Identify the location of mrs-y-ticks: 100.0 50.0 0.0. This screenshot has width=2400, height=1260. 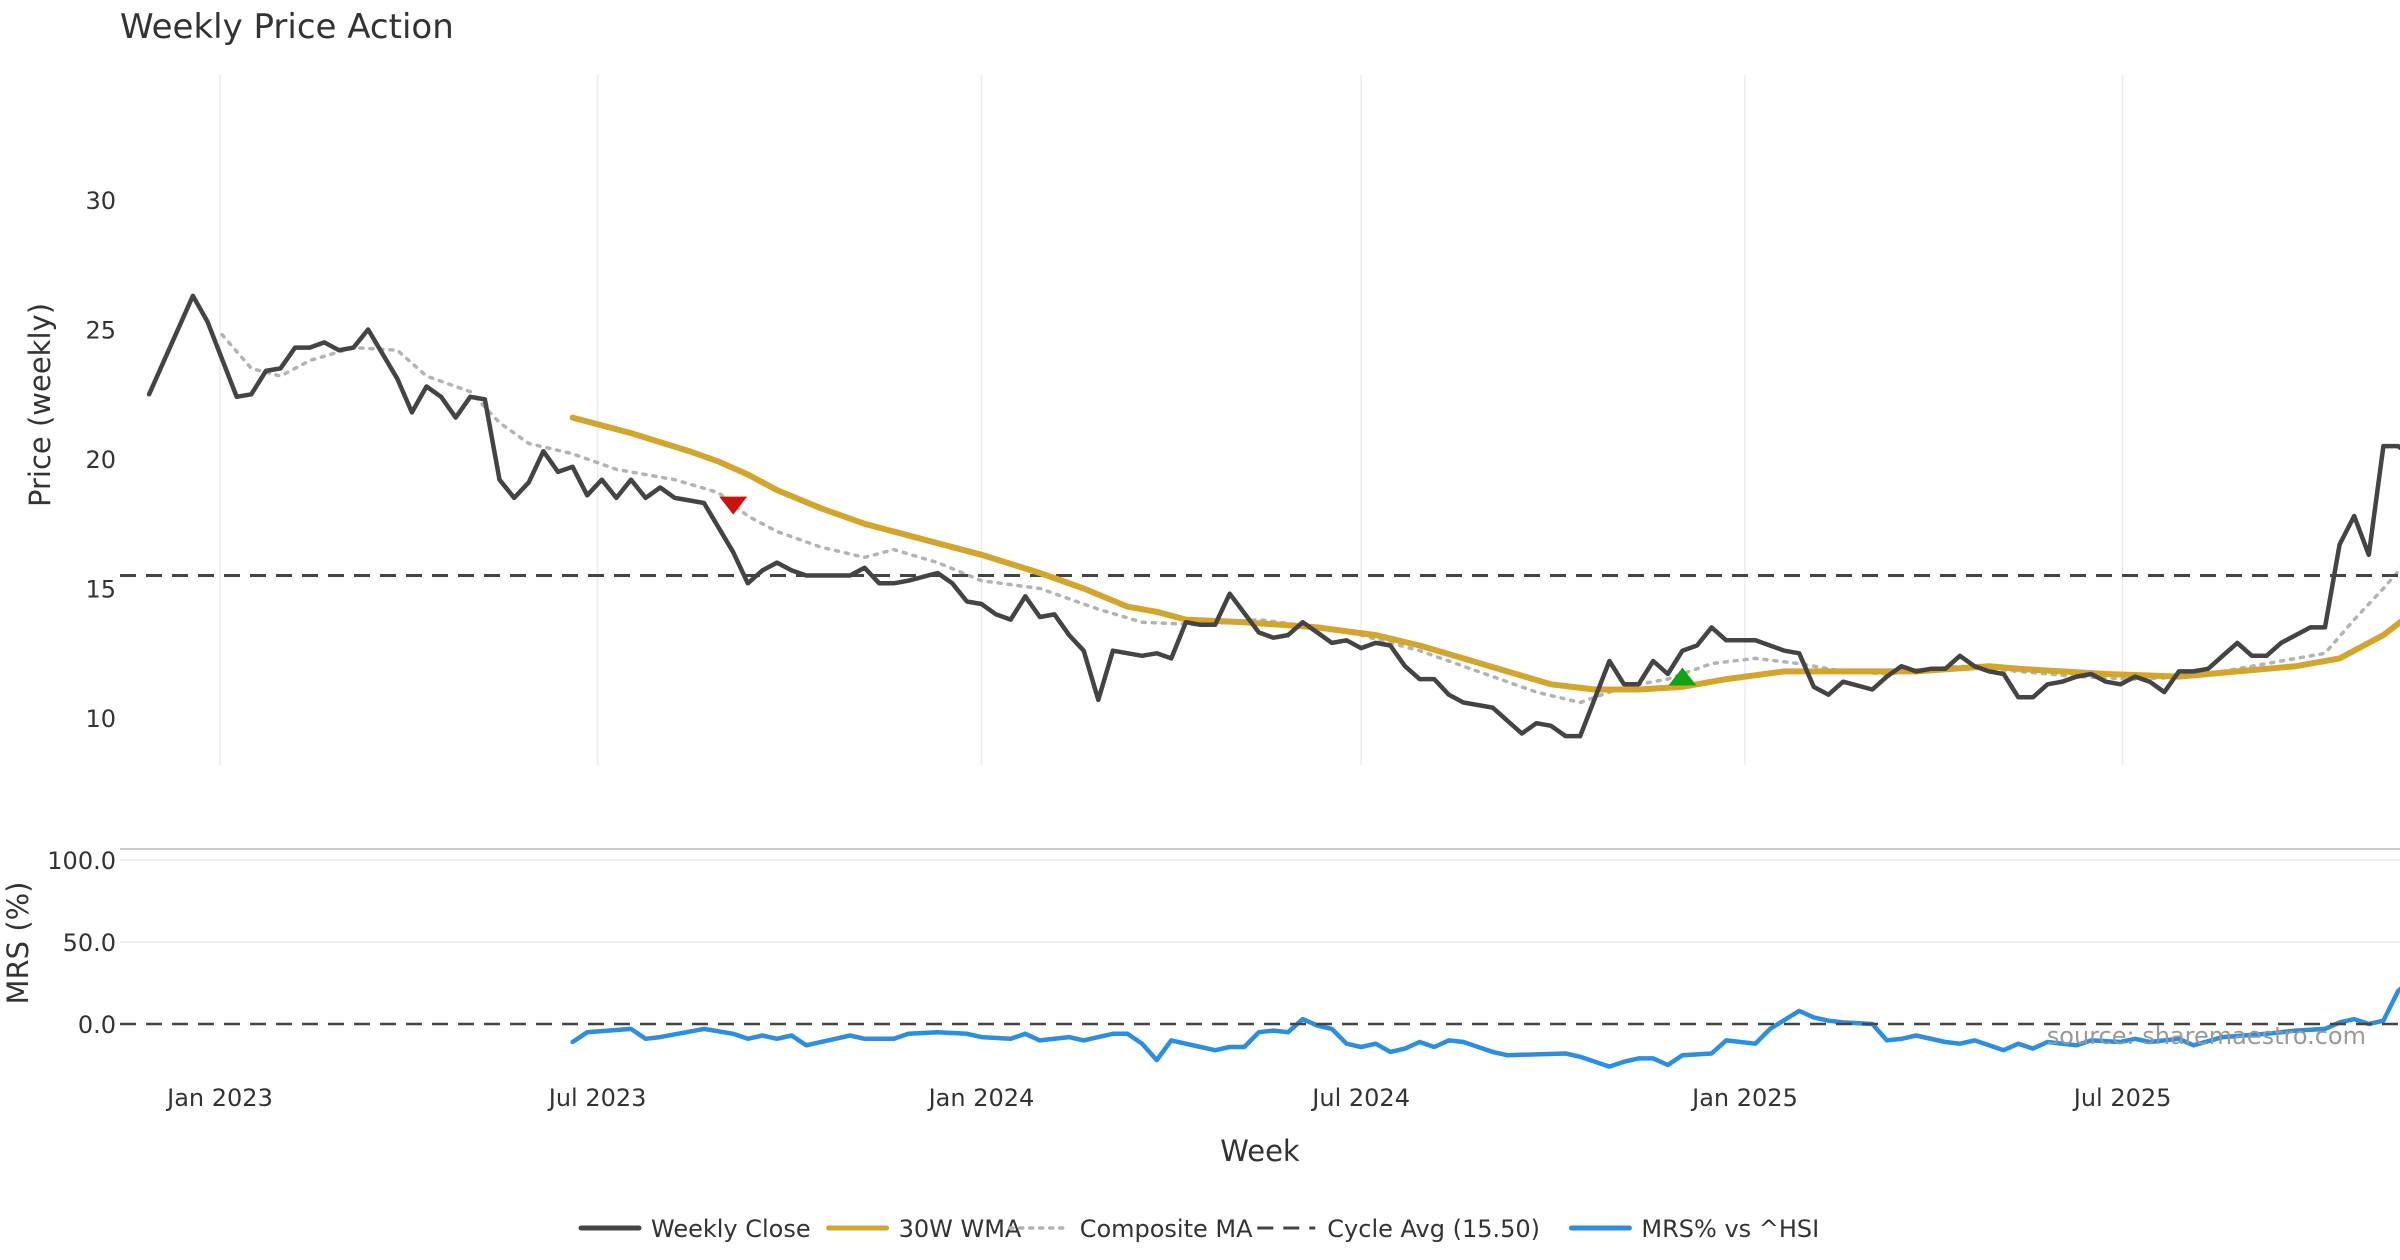
(81, 943).